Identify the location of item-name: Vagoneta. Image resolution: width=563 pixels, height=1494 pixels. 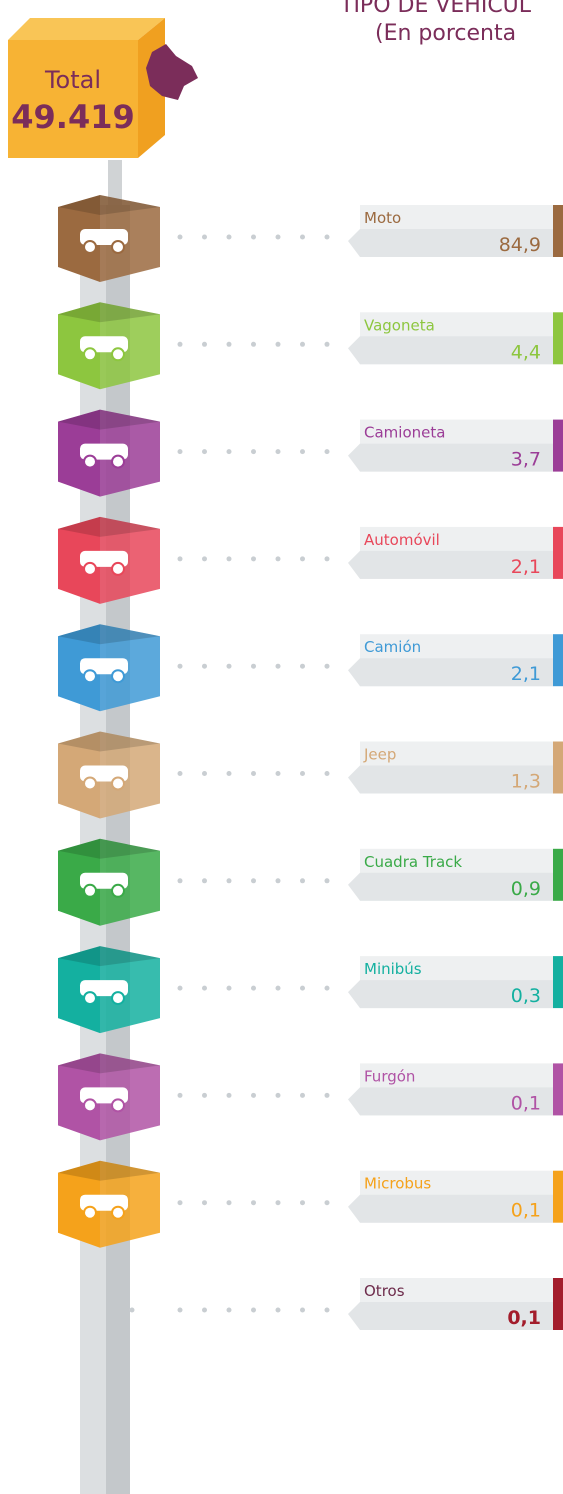
(399, 325).